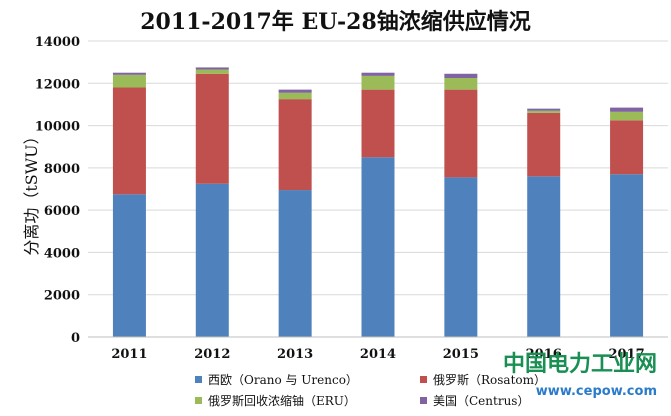  Describe the element at coordinates (335, 22) in the screenshot. I see `chart-title: 2011-2017年 EU-28铀浓缩供应情况` at that location.